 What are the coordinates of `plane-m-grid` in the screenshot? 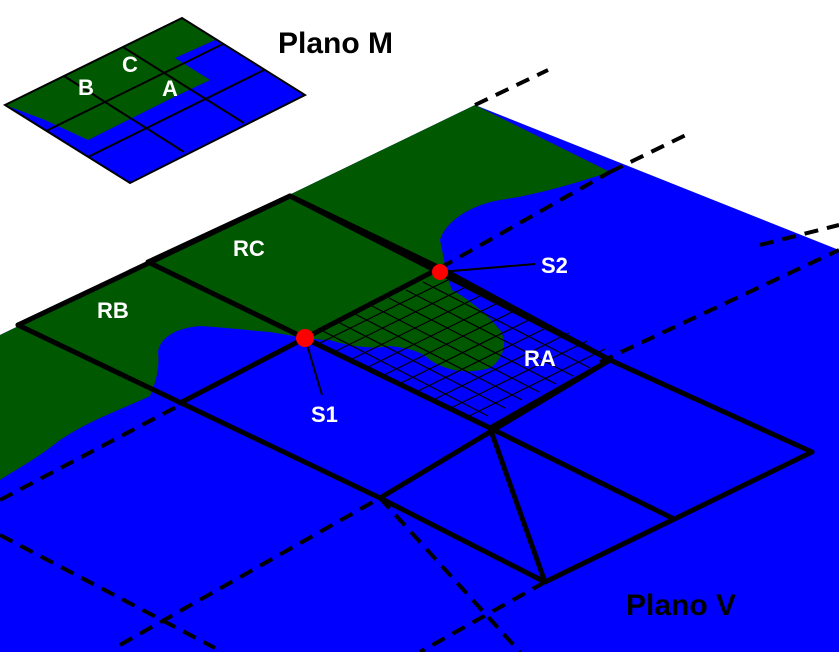 It's located at (155, 100).